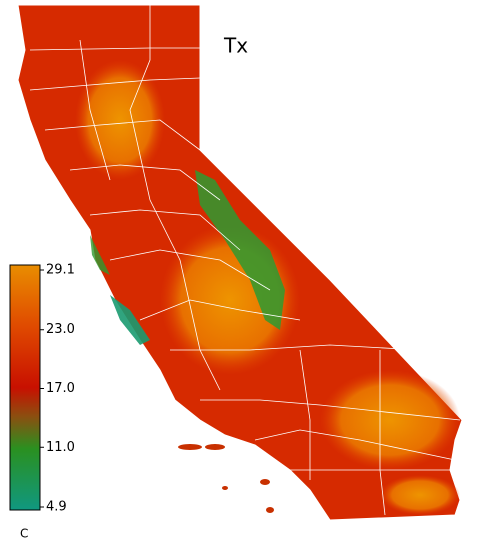 Image resolution: width=500 pixels, height=554 pixels. Describe the element at coordinates (56, 507) in the screenshot. I see `colorbar-tick-label: 4.9` at that location.